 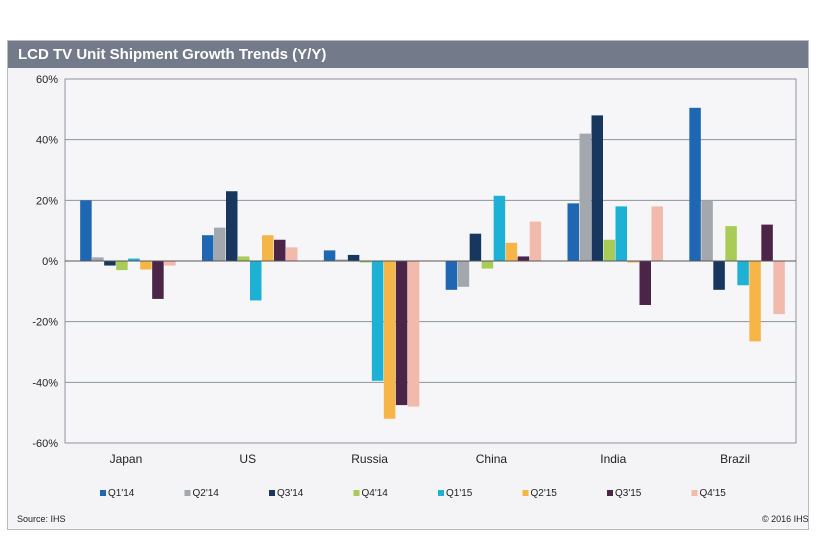 What do you see at coordinates (41, 519) in the screenshot?
I see `source-note: Source: IHS` at bounding box center [41, 519].